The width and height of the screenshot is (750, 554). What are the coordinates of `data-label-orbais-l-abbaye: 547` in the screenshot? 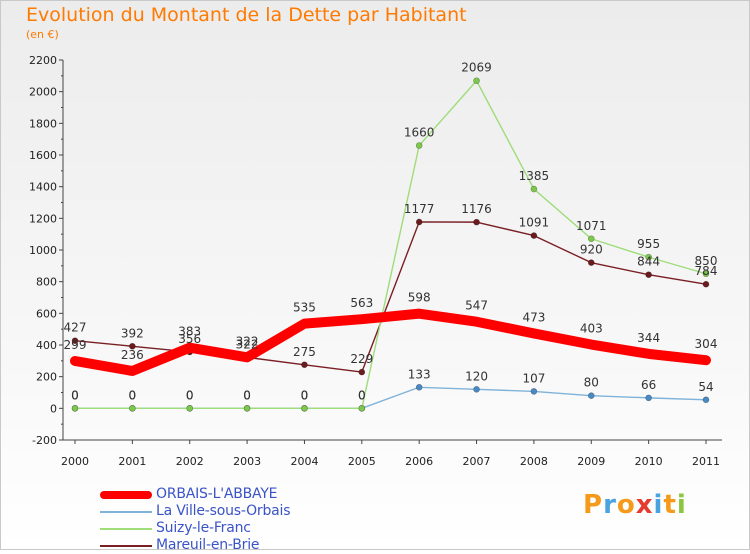 It's located at (476, 306).